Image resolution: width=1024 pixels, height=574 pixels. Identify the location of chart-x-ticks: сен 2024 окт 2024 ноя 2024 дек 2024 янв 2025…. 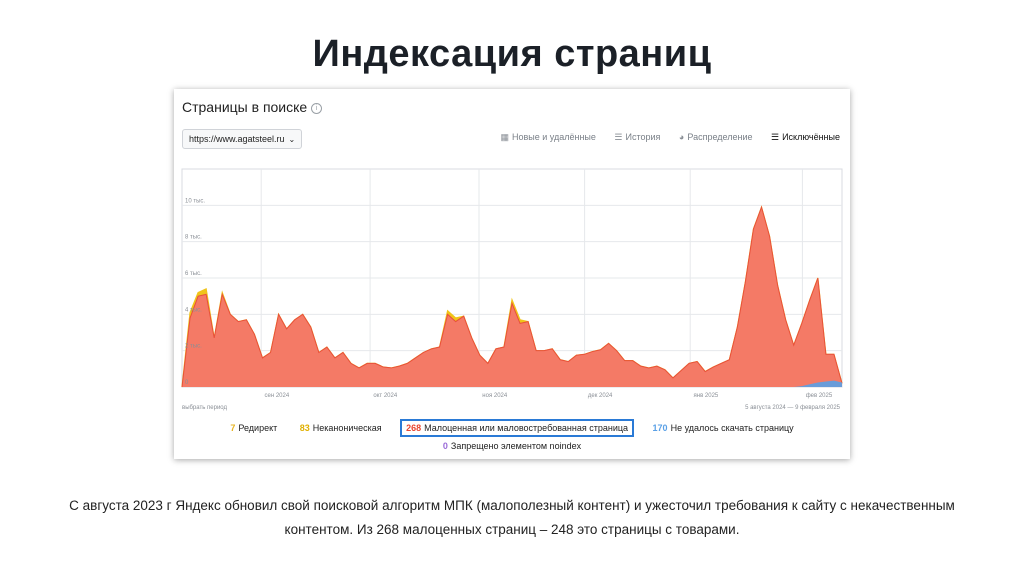
(549, 396).